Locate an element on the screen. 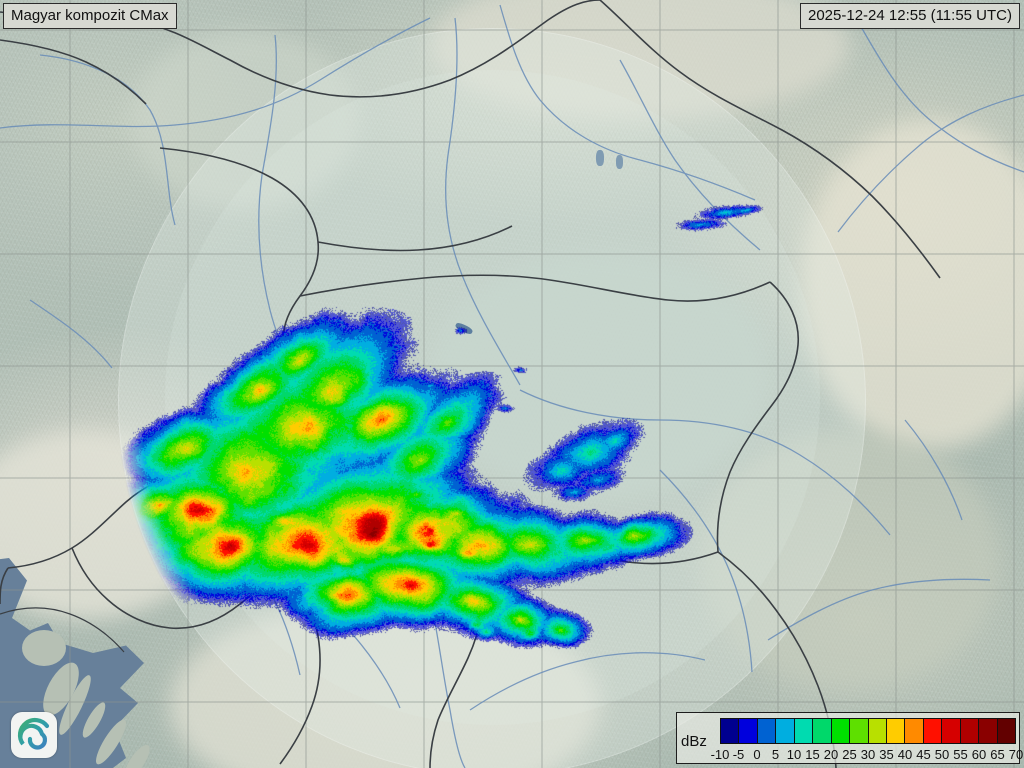 The image size is (1024, 768). legend-tick--10: -10 is located at coordinates (720, 754).